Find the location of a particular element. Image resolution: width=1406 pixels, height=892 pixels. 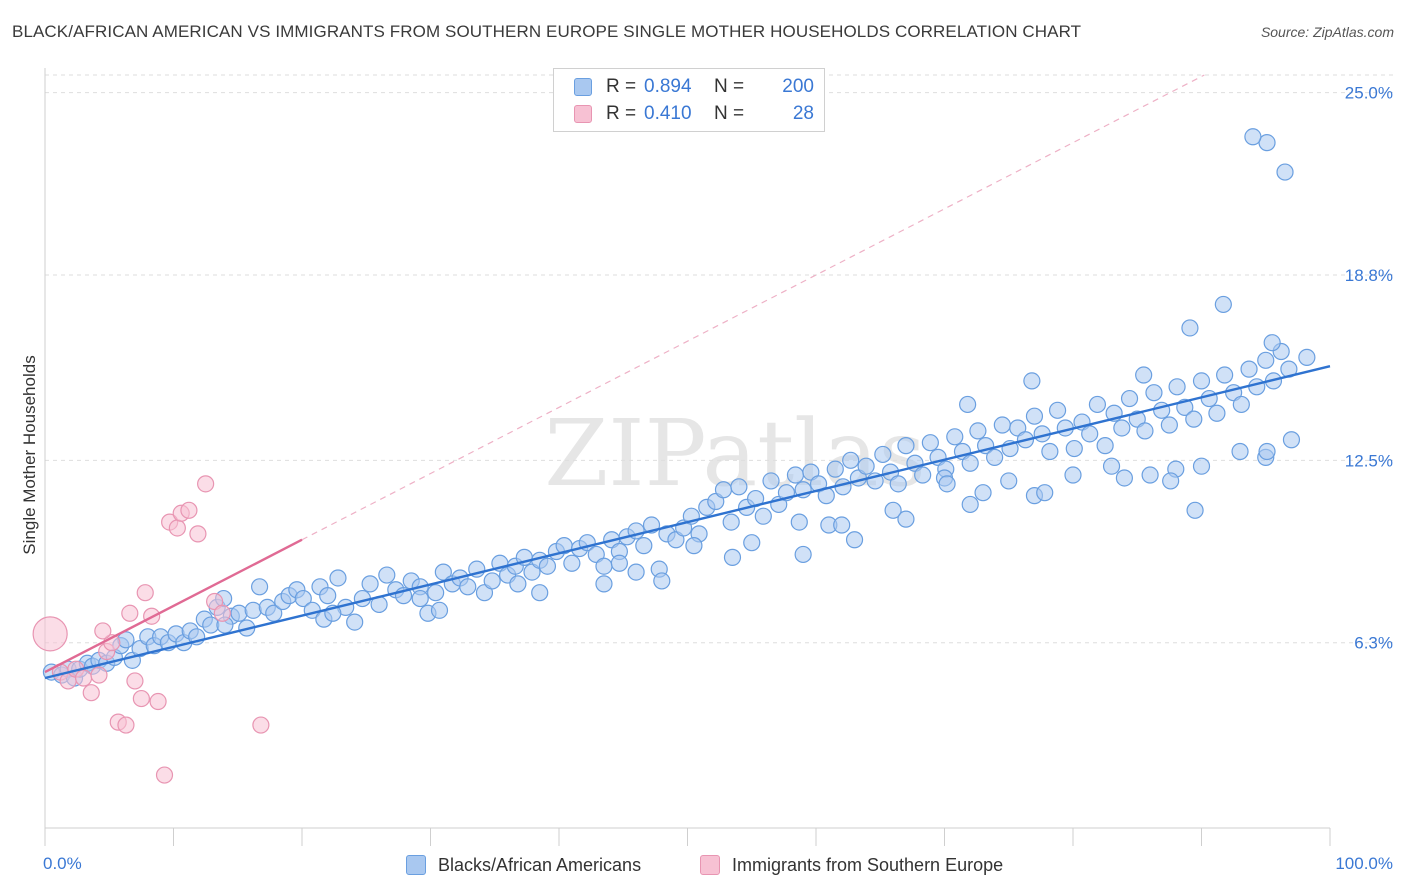

legend-swatch-pink is located at coordinates (583, 114).